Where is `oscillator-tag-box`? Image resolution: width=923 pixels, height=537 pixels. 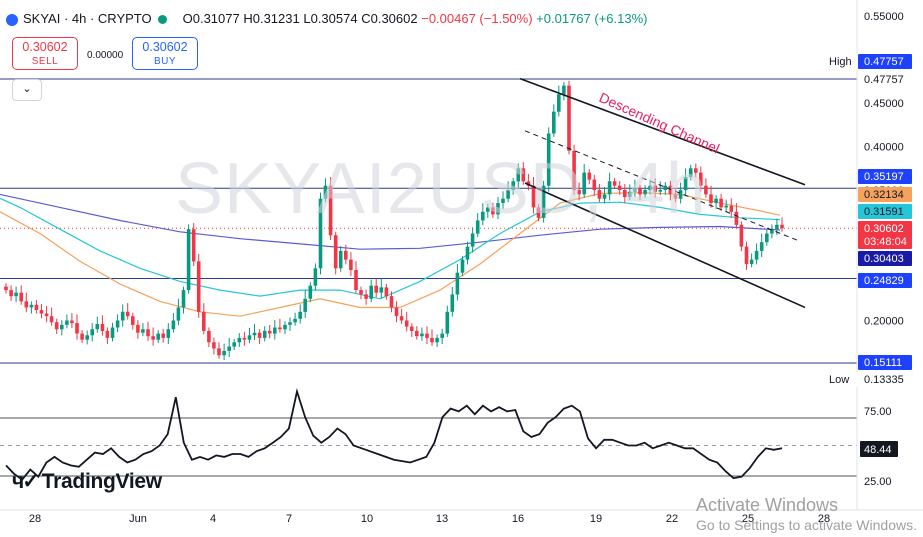 oscillator-tag-box is located at coordinates (879, 449).